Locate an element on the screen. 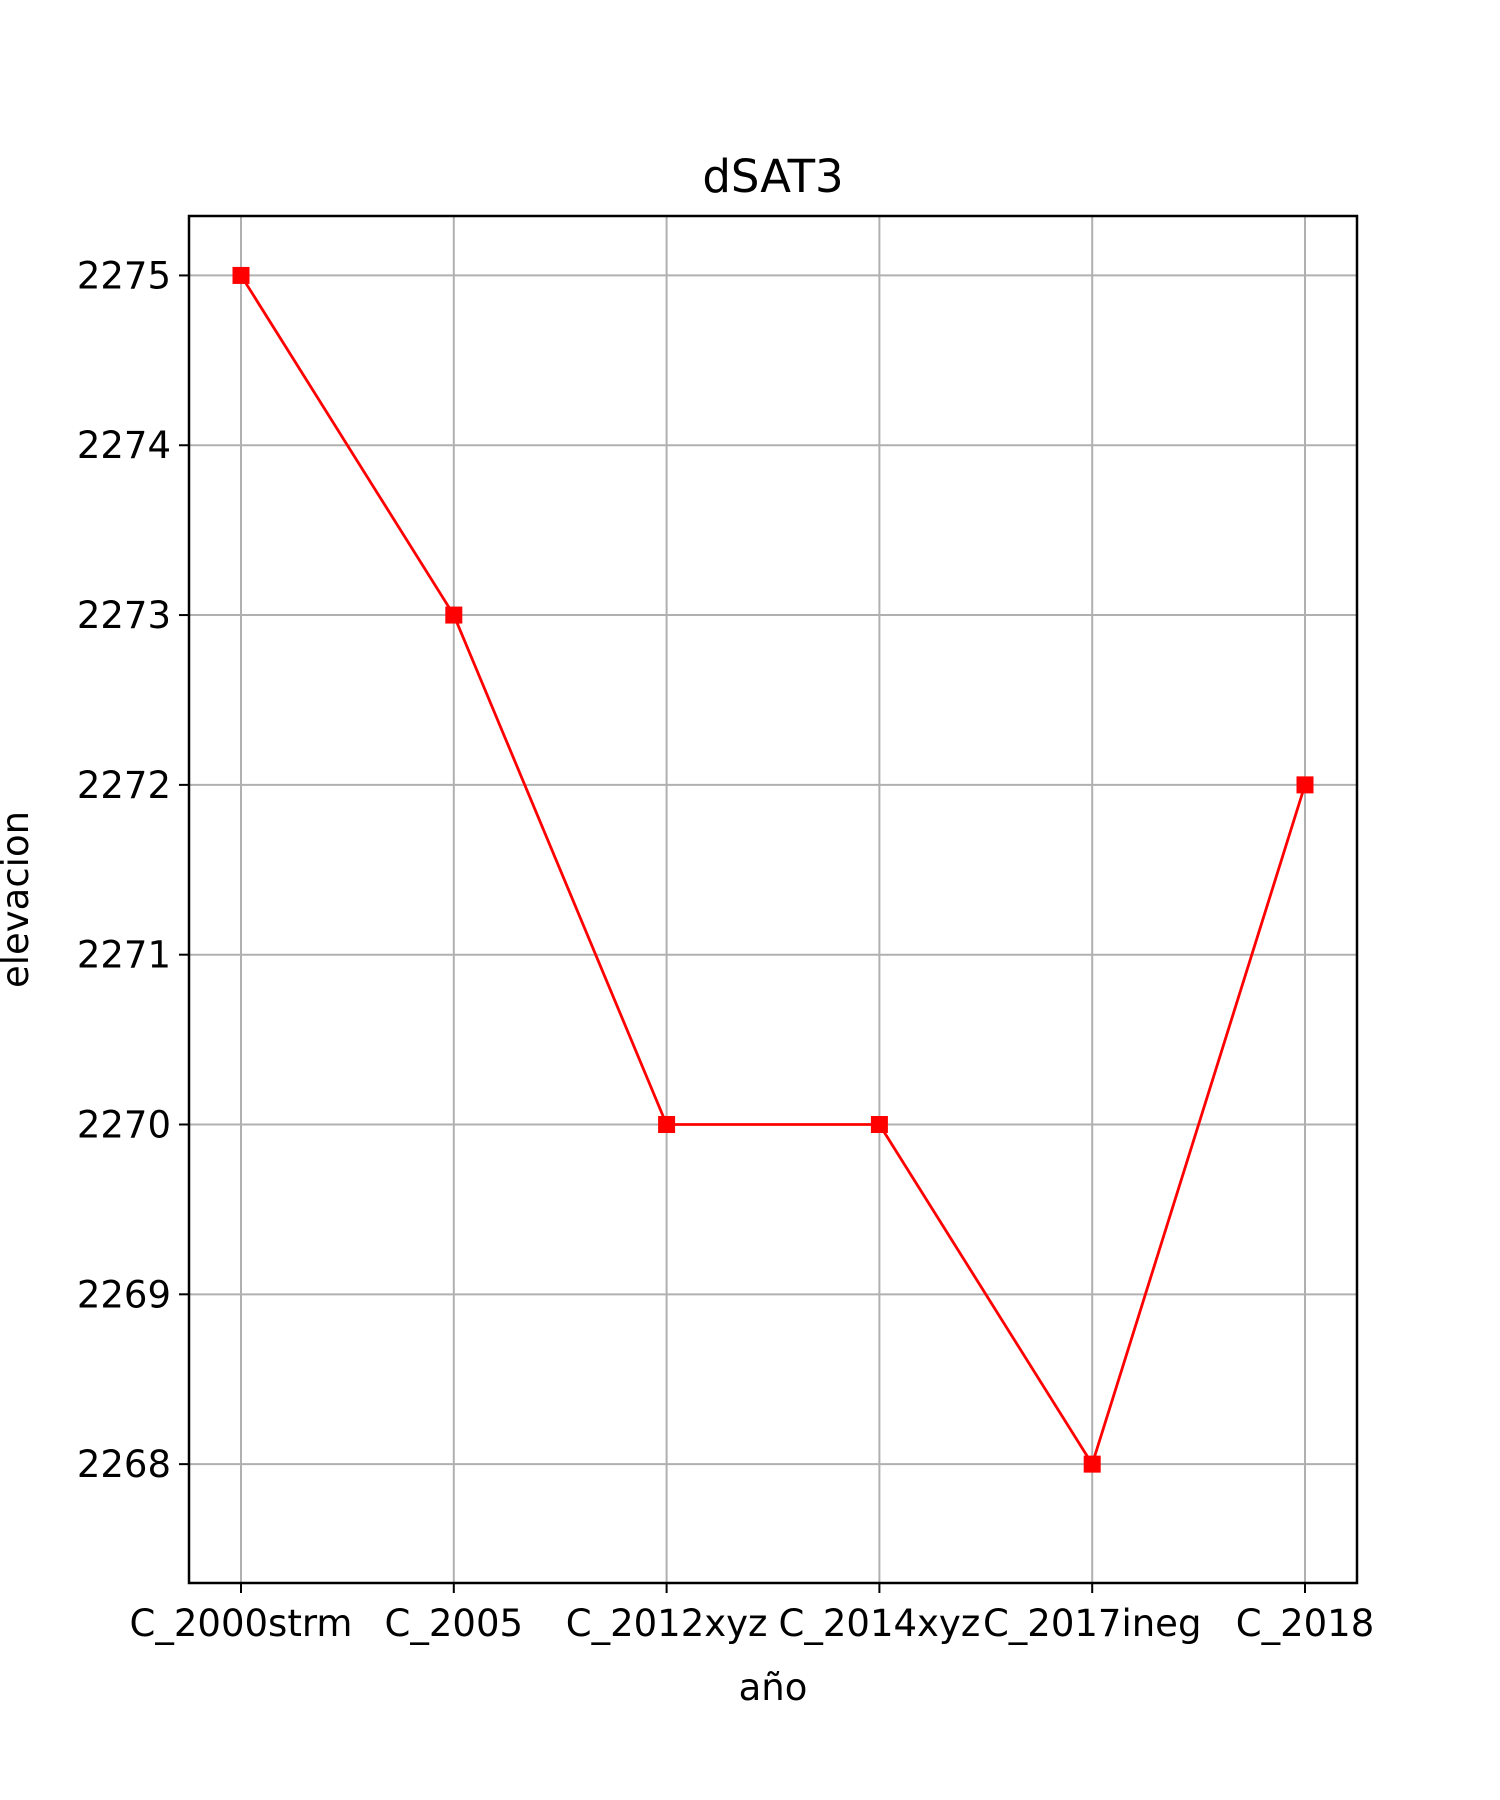  y-tick-label: 2273 is located at coordinates (124, 615).